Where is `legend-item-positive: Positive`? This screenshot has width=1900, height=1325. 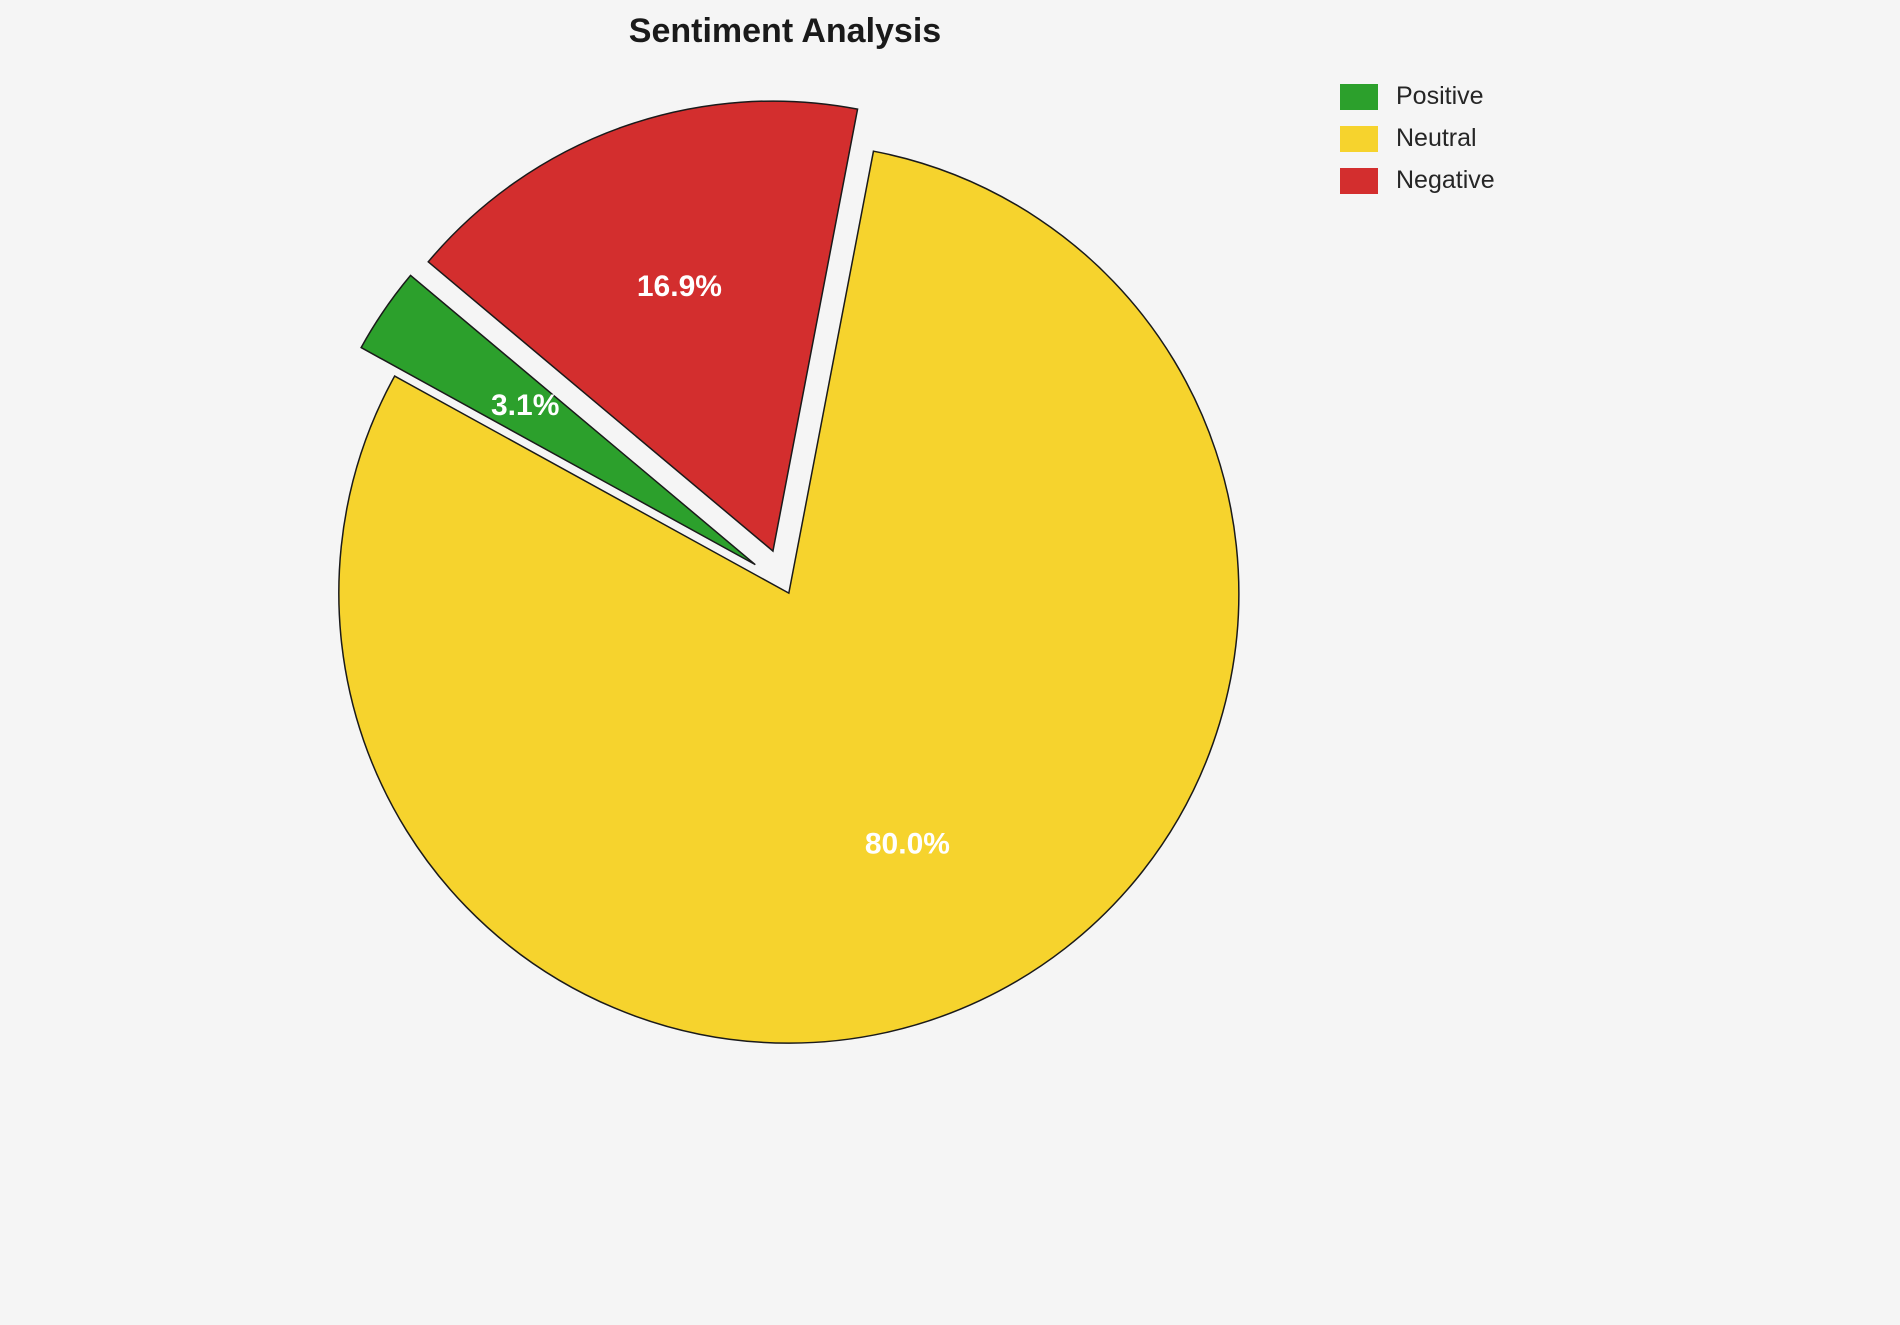
legend-item-positive: Positive is located at coordinates (1417, 96).